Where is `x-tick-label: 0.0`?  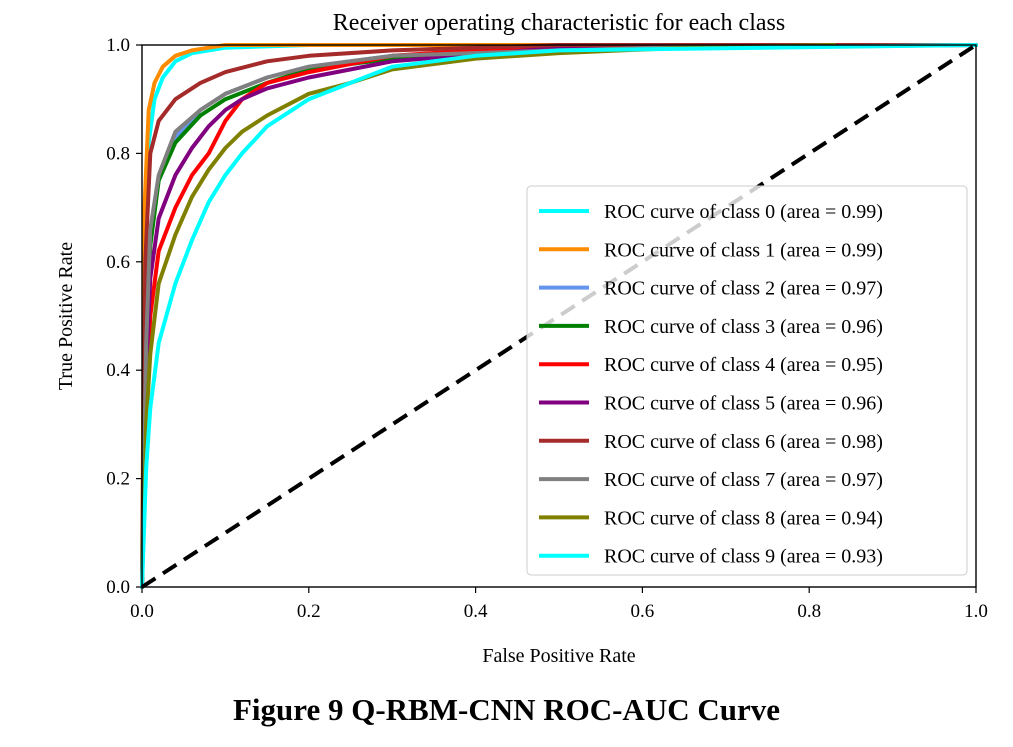 x-tick-label: 0.0 is located at coordinates (142, 611).